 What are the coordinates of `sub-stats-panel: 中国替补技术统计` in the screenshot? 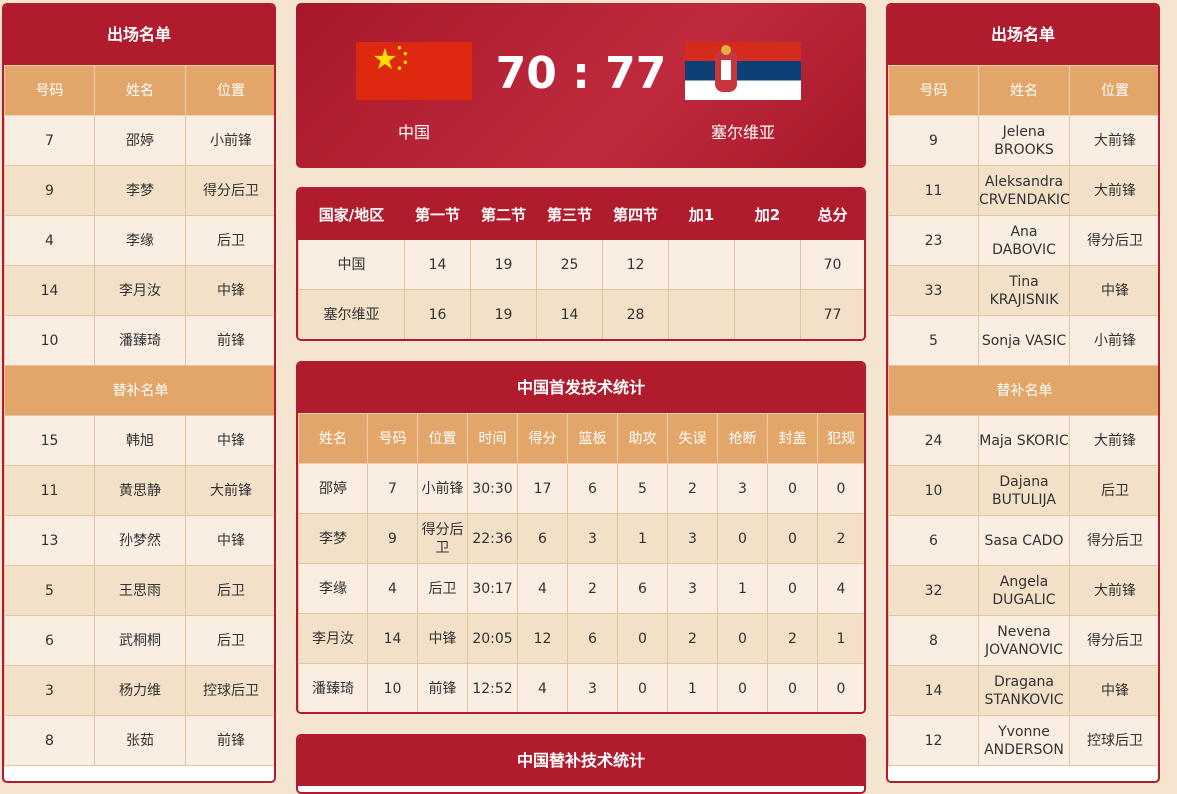 It's located at (581, 764).